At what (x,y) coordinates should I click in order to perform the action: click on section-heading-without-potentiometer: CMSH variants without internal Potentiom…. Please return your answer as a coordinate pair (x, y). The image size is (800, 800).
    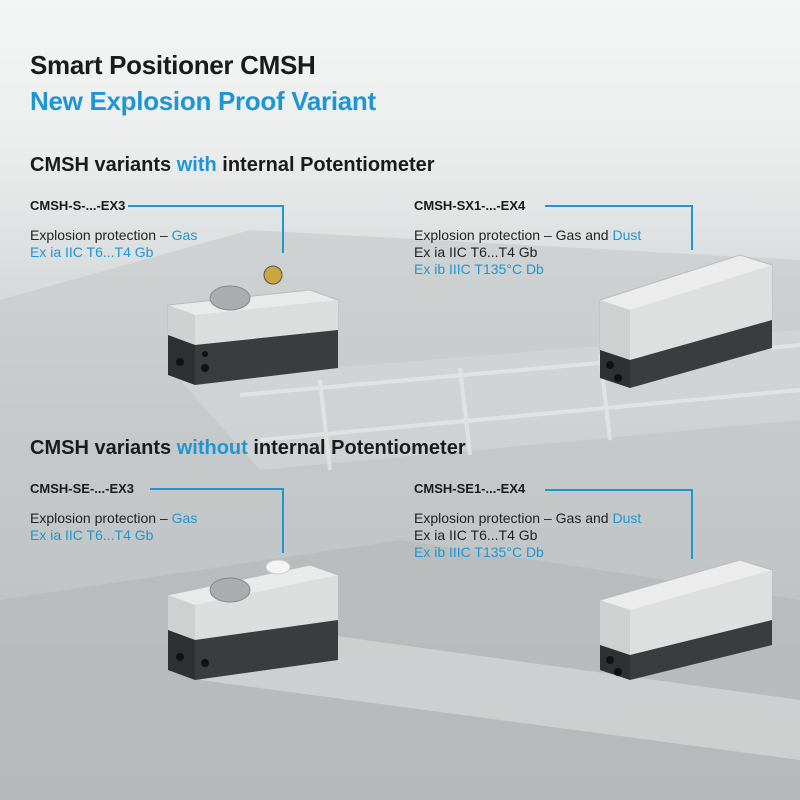
    Looking at the image, I should click on (248, 448).